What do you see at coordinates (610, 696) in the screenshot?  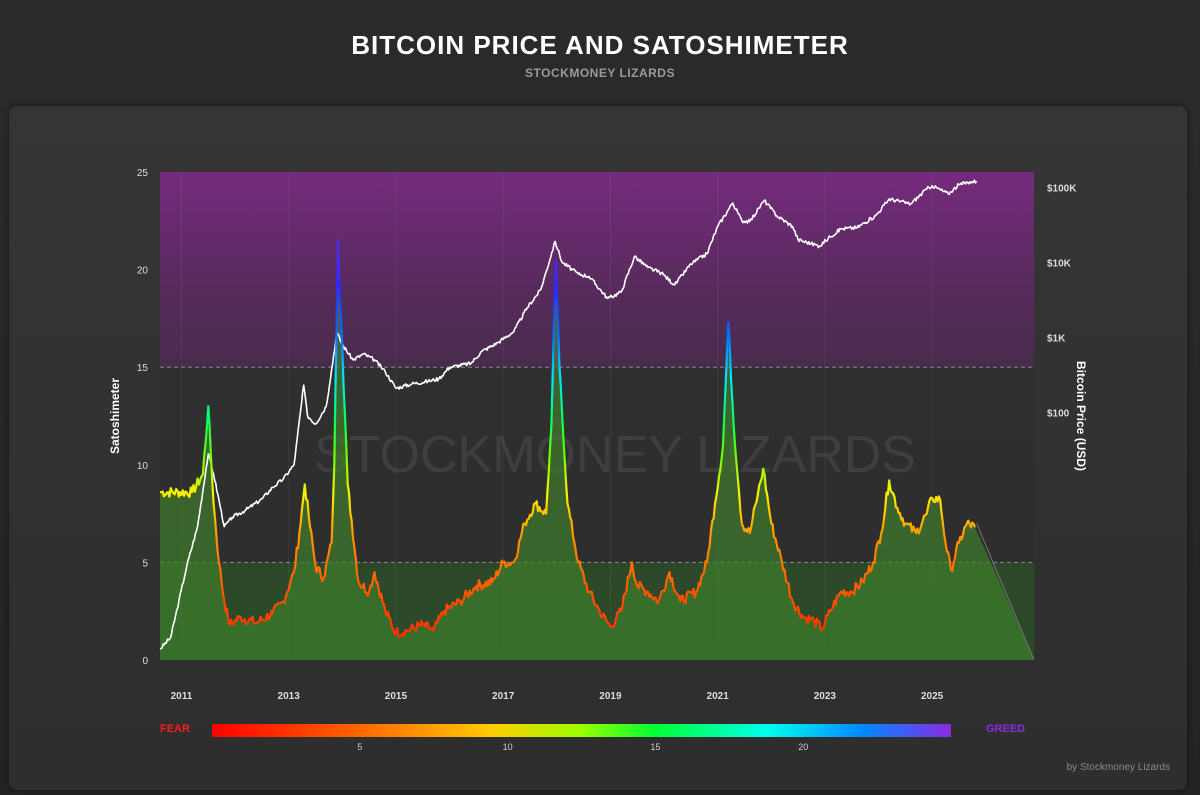 I see `x-tick-label: 2019` at bounding box center [610, 696].